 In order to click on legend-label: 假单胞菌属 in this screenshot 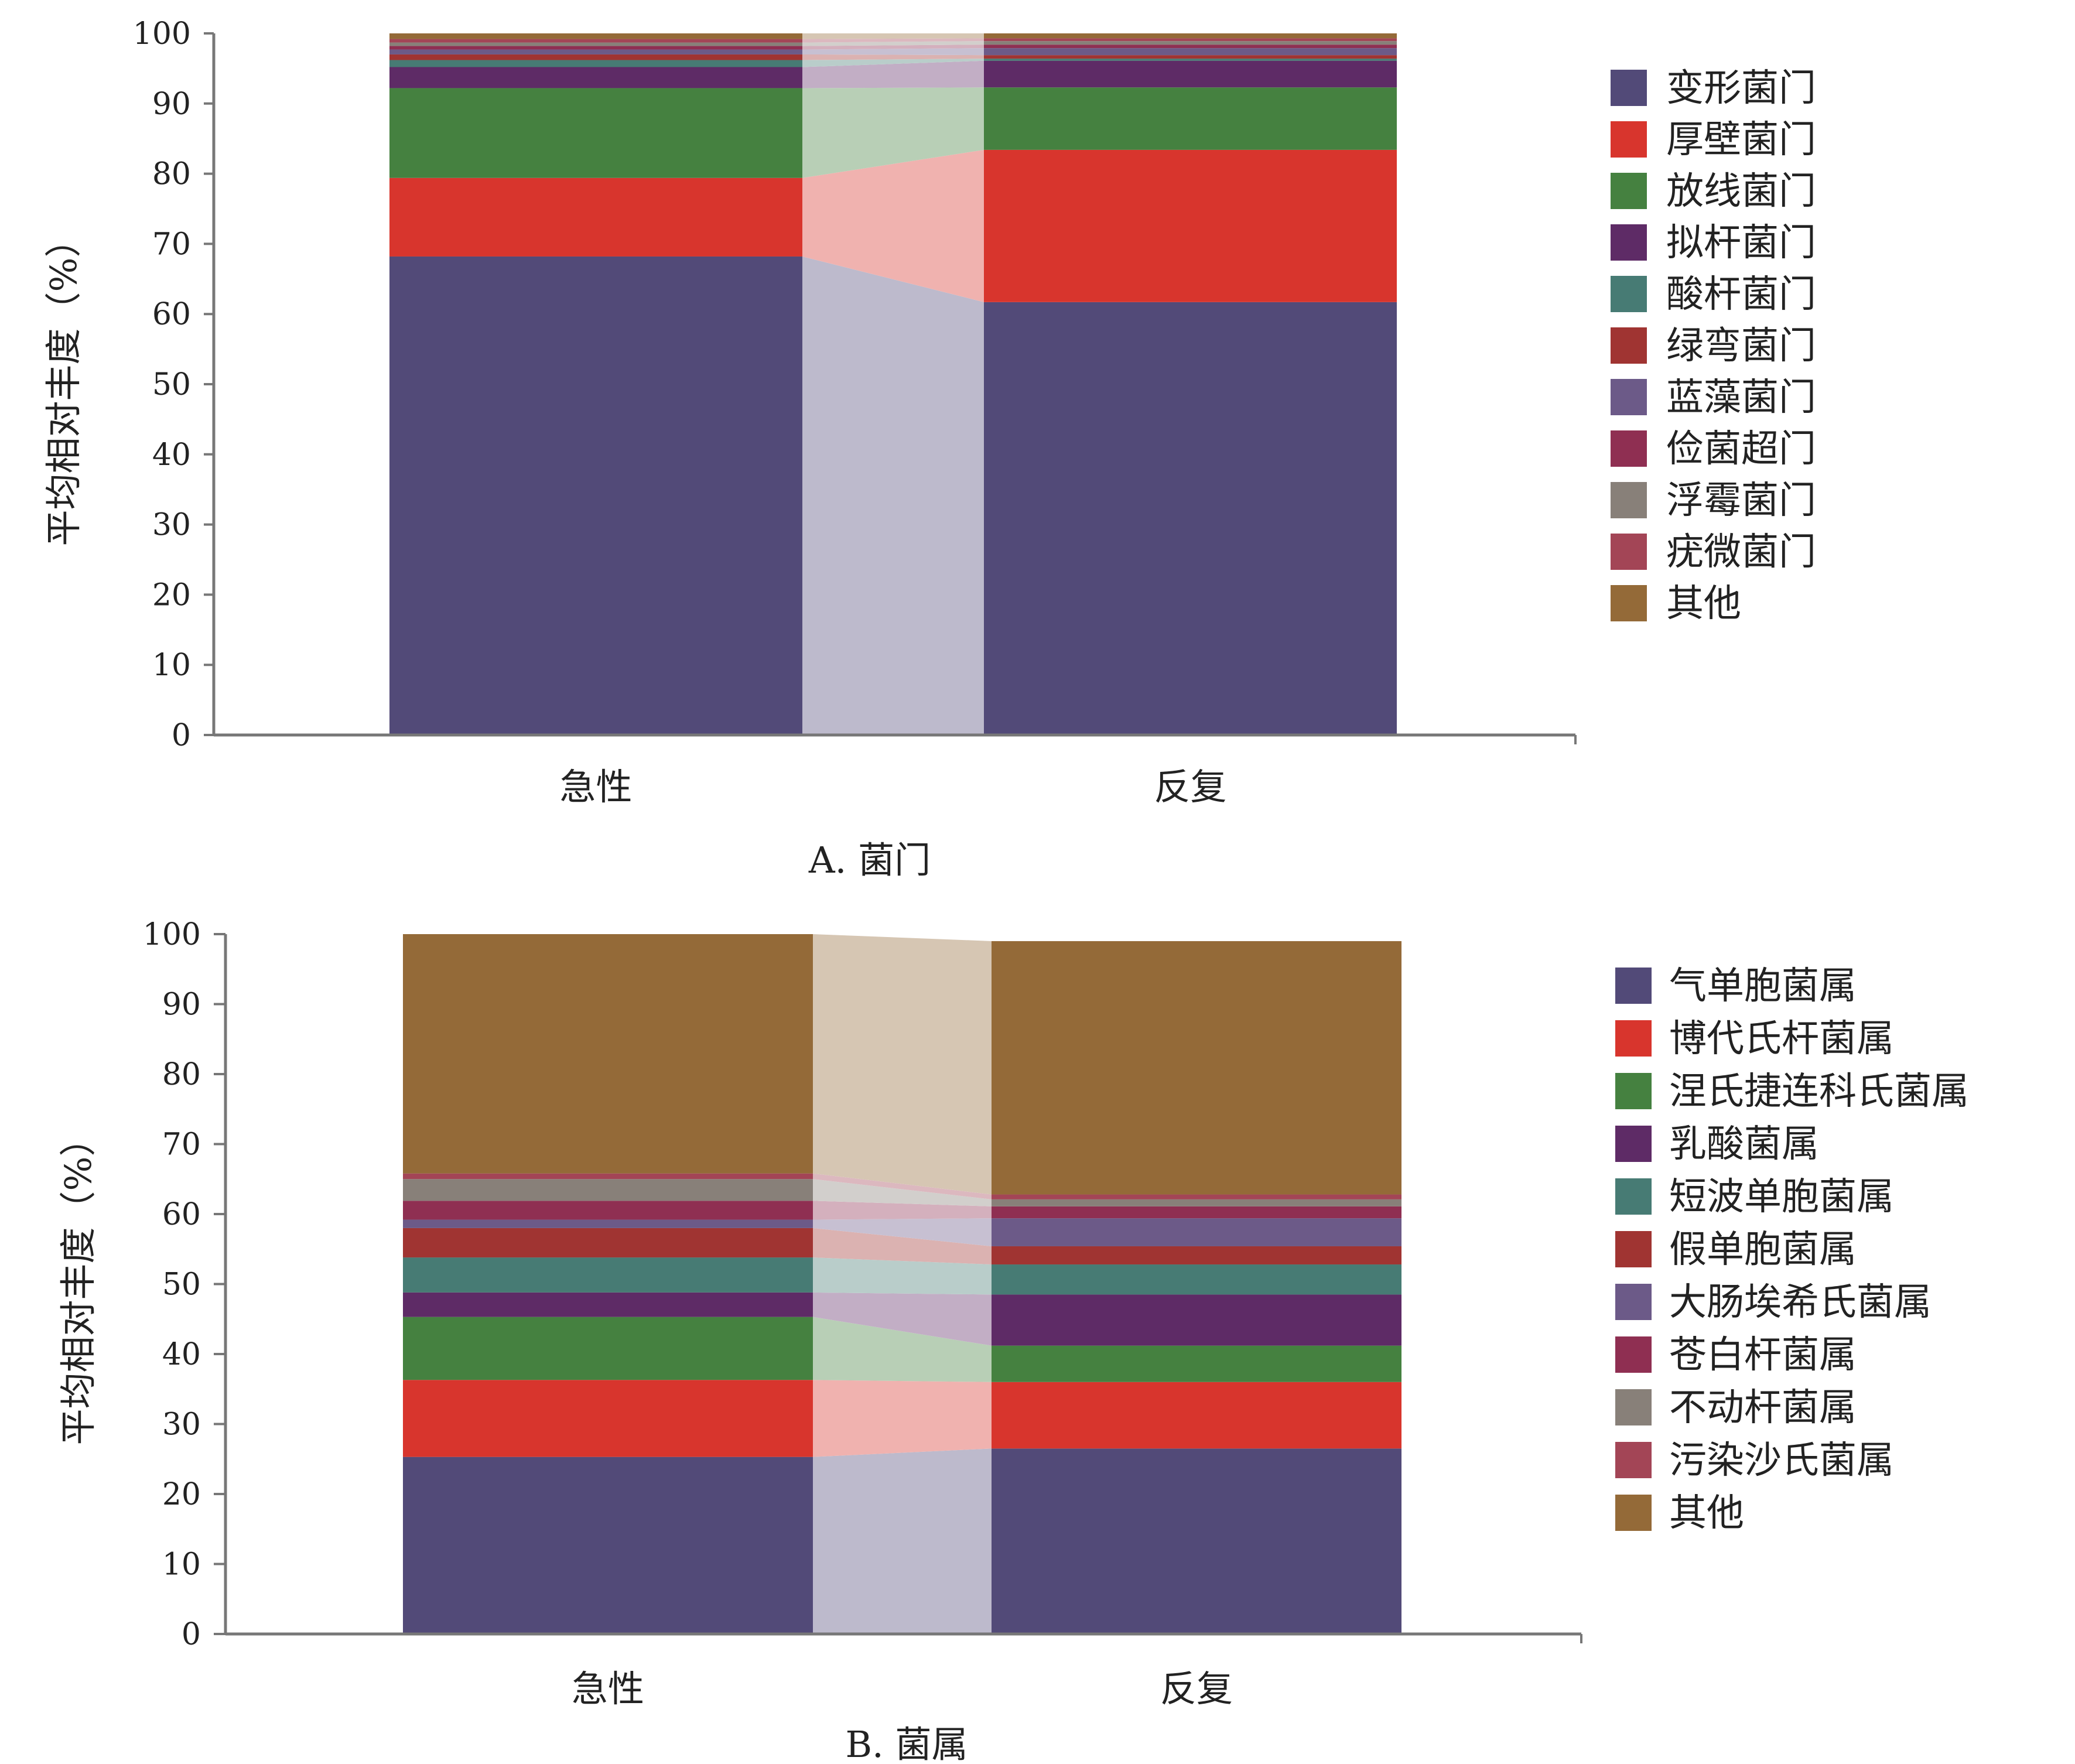, I will do `click(1763, 1249)`.